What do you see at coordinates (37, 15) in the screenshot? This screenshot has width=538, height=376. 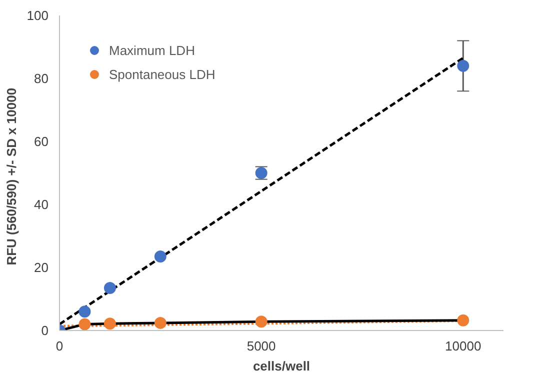 I see `y-tick-label: 100` at bounding box center [37, 15].